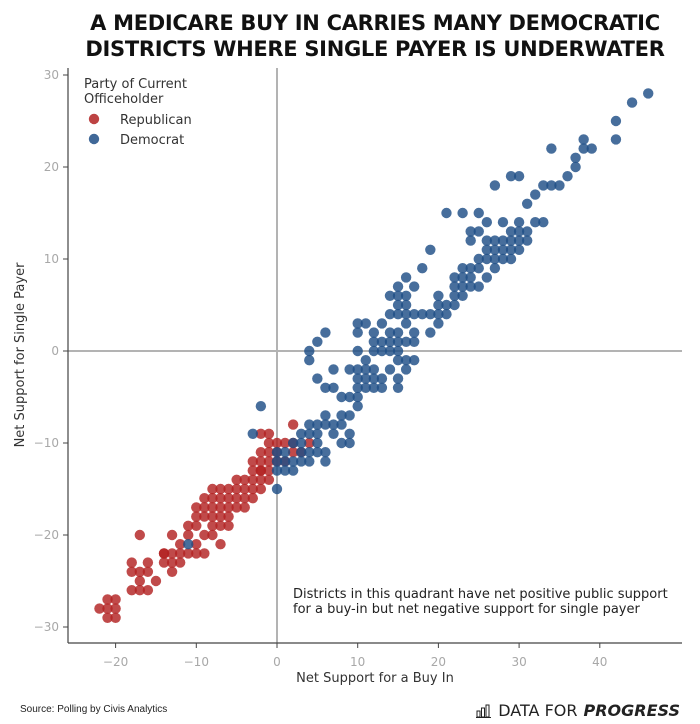  I want to click on legend-label-republican: Republican, so click(156, 120).